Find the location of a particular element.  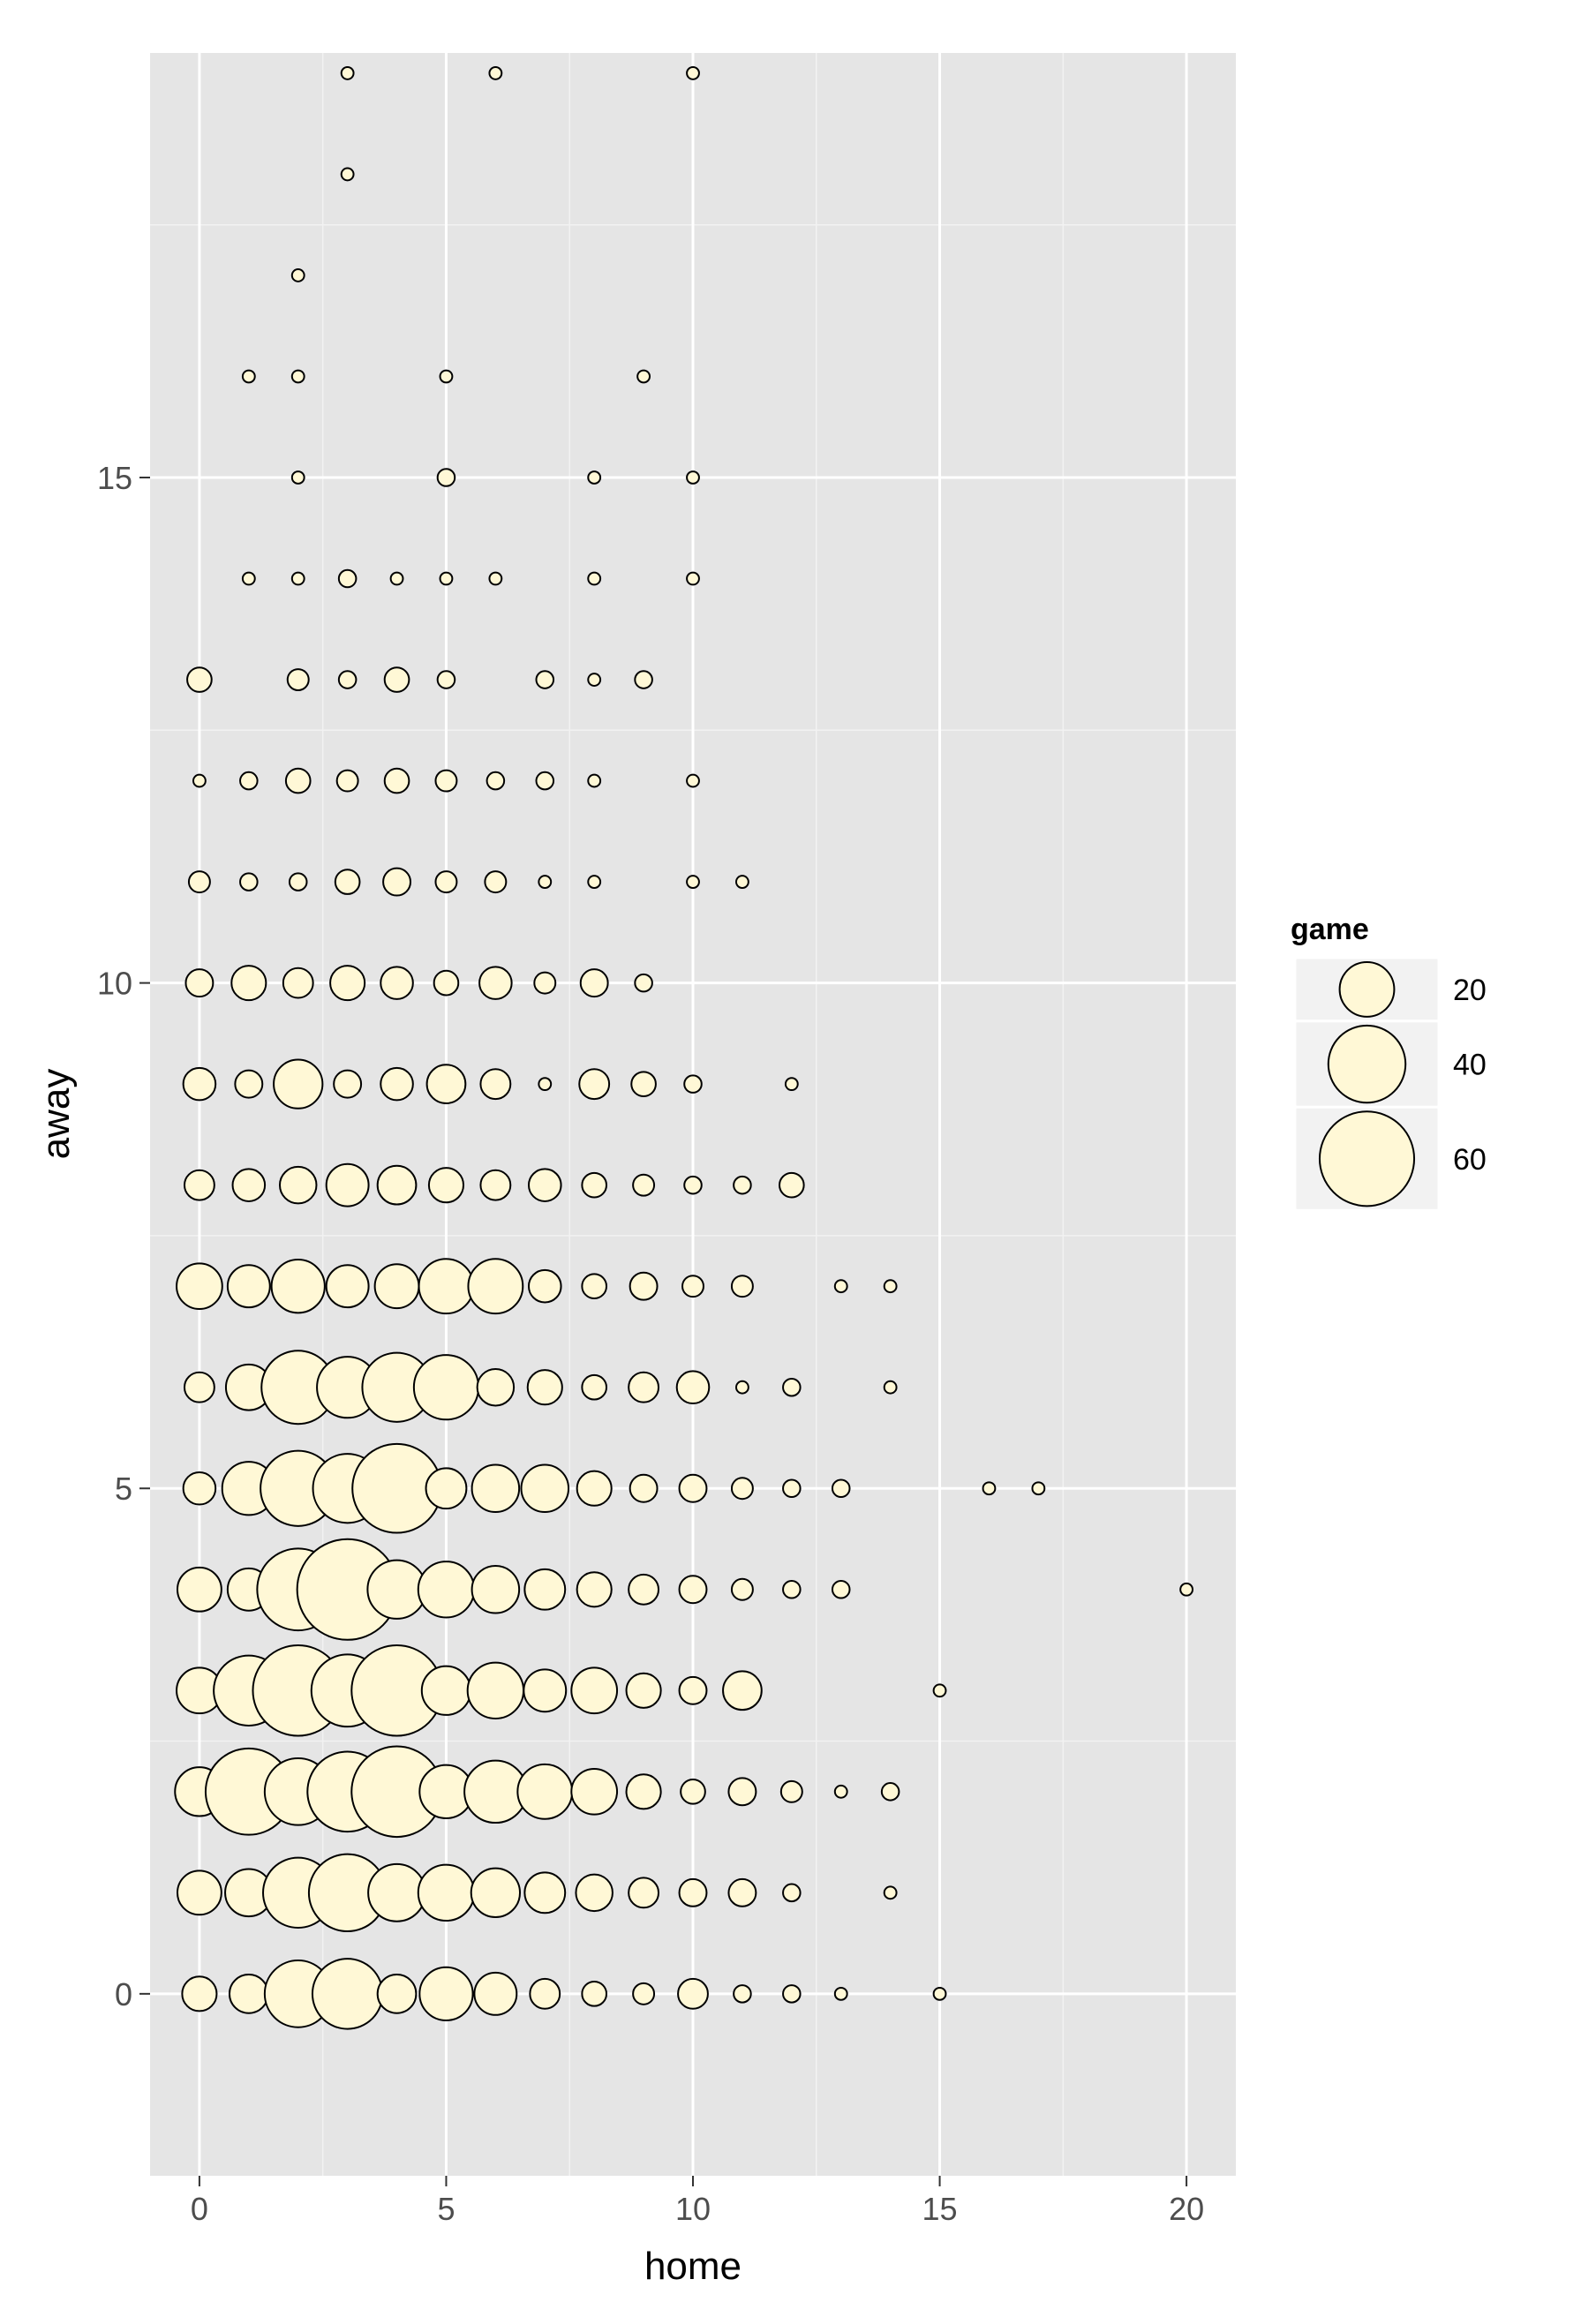

x-tick-label: 0 is located at coordinates (199, 2209).